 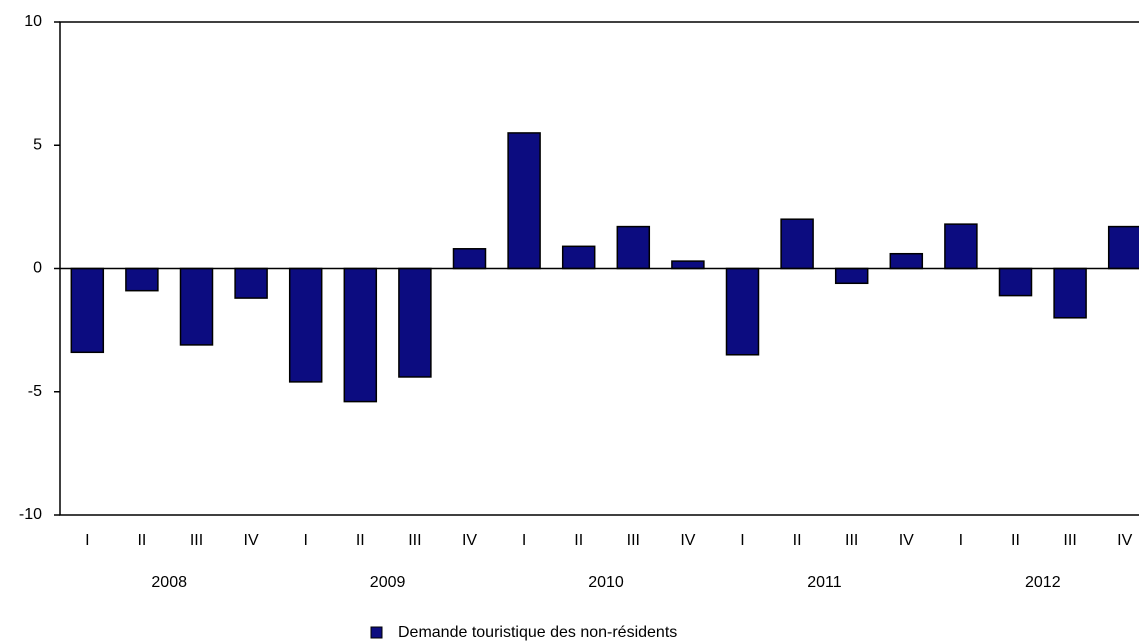 I want to click on legend-label: Demande touristique des non-résidents, so click(x=537, y=632).